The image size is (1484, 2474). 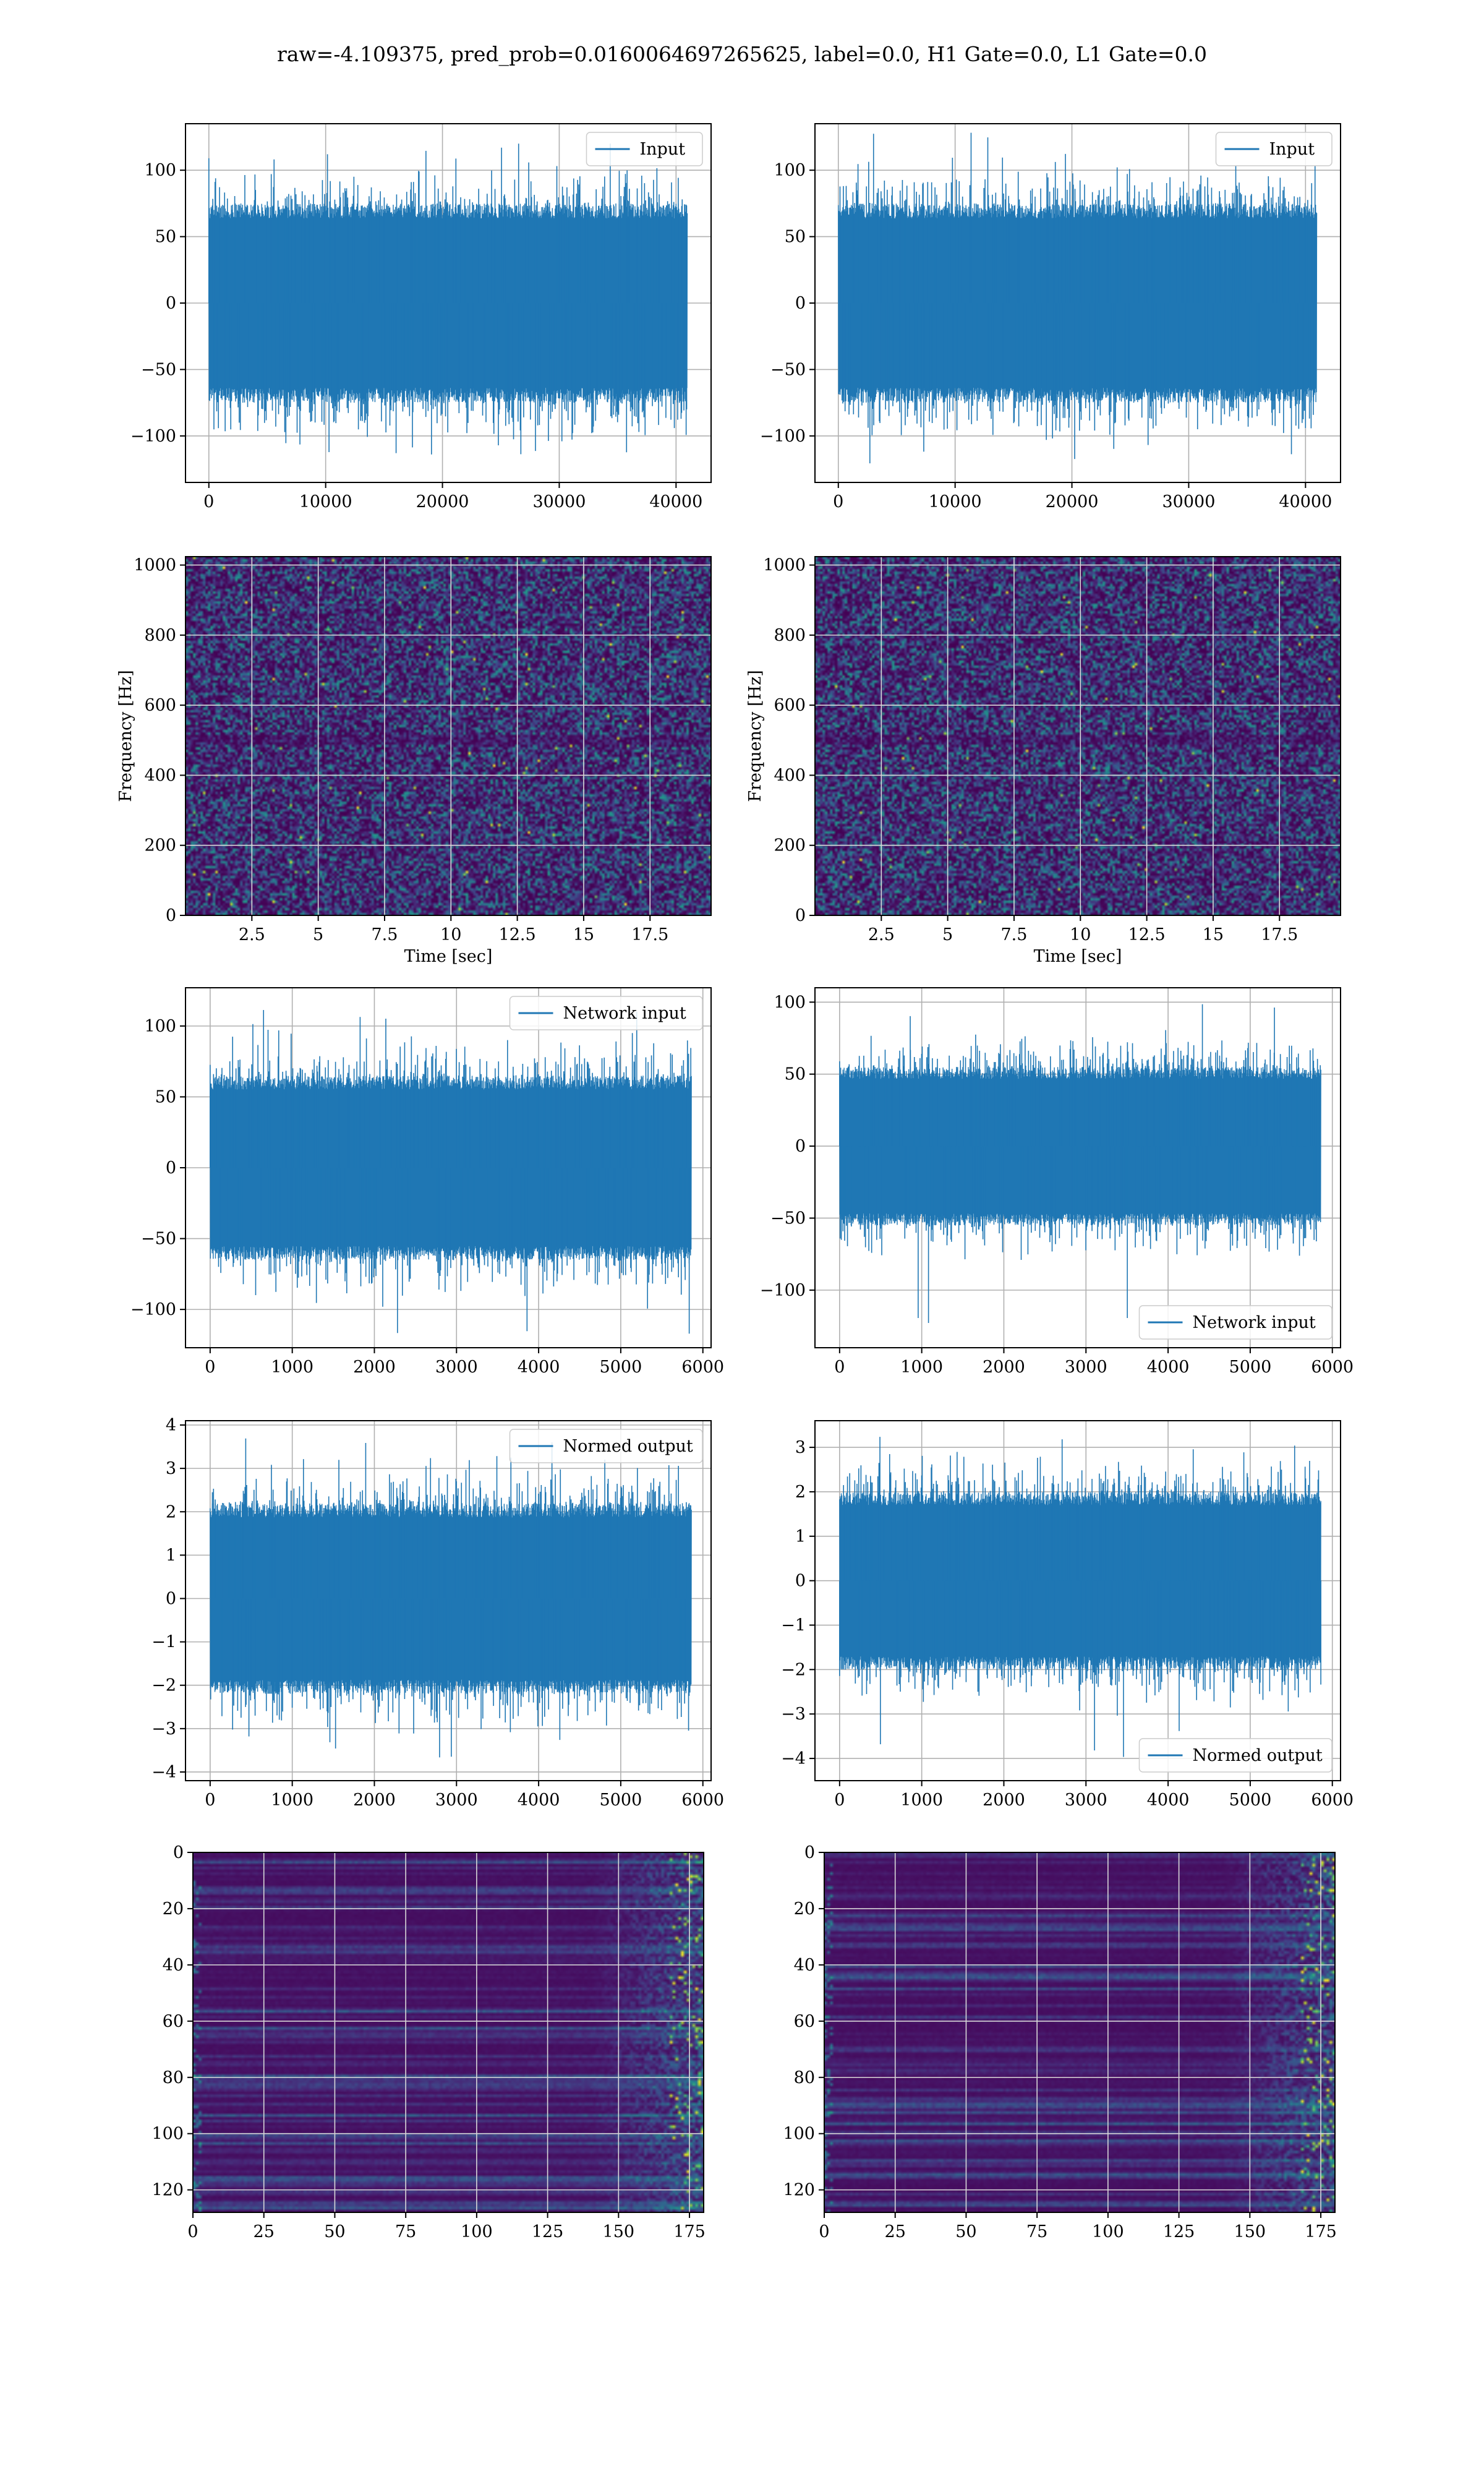 What do you see at coordinates (559, 501) in the screenshot?
I see `x-tick-label: 30000` at bounding box center [559, 501].